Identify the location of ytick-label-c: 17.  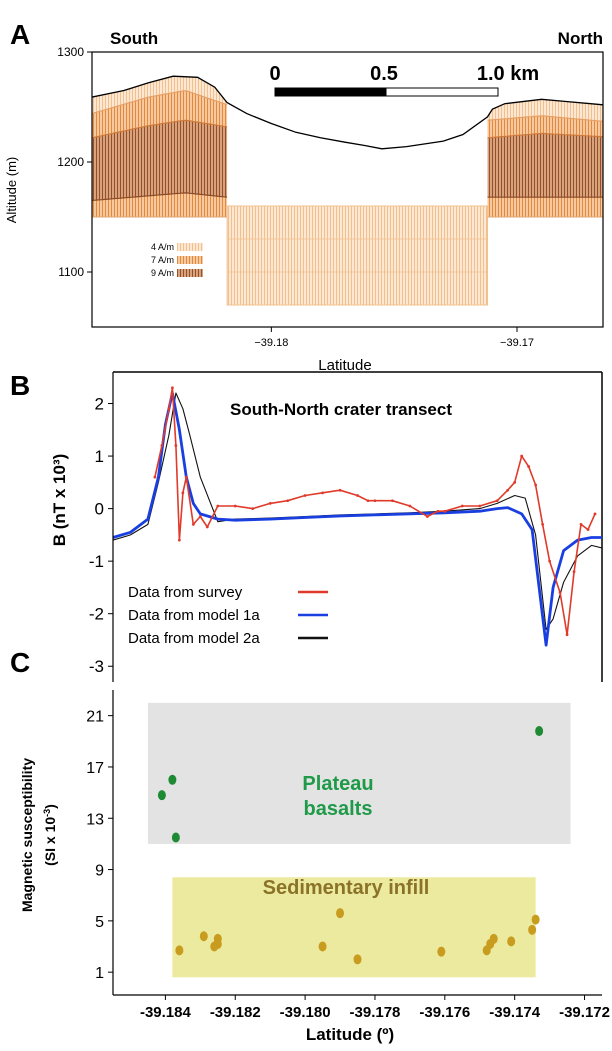
(95, 768).